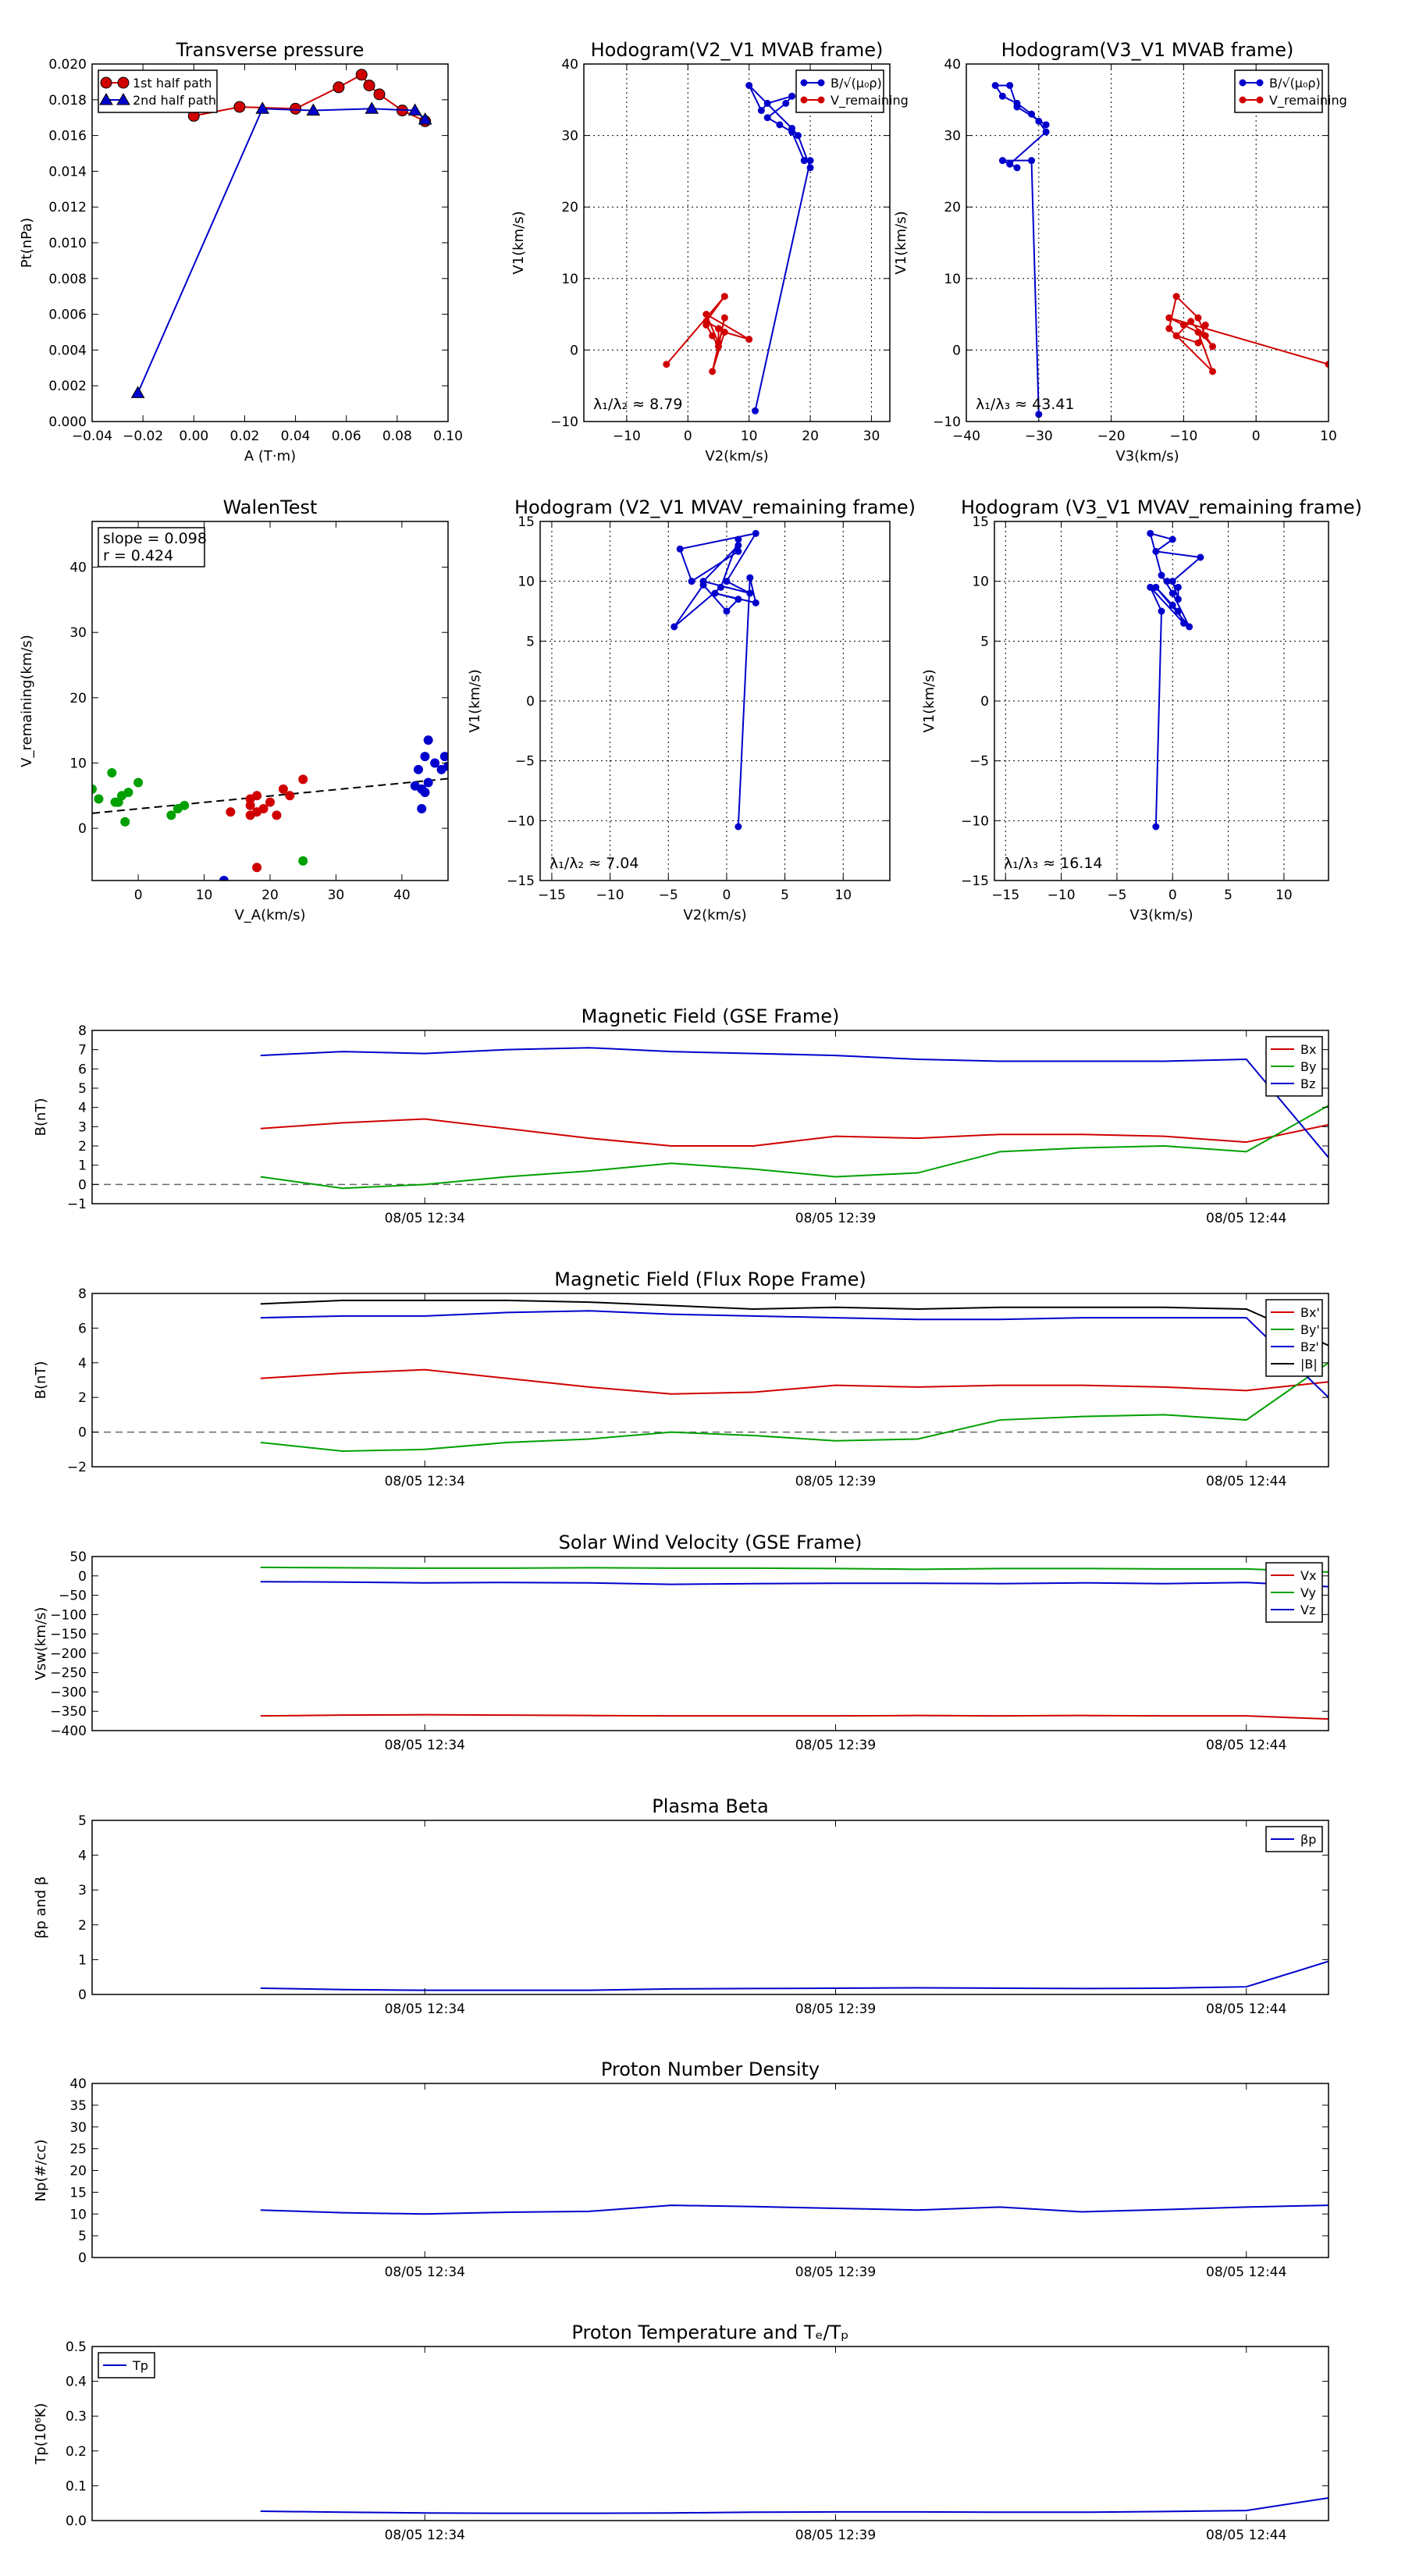  What do you see at coordinates (901, 242) in the screenshot?
I see `y-axis-label: V1(km/s)` at bounding box center [901, 242].